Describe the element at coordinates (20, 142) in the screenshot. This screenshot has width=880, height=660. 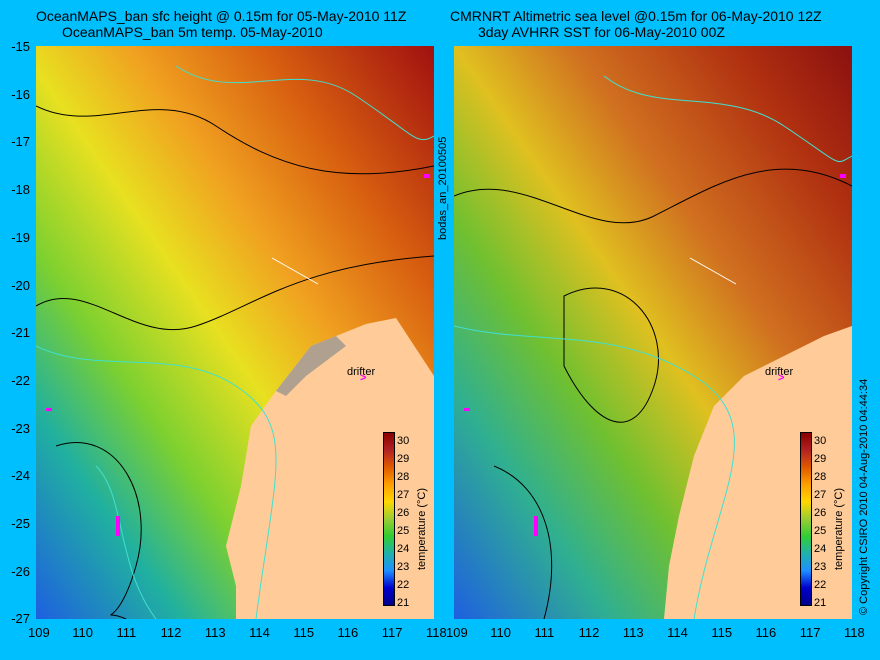
I see `y-tick-label: -17` at that location.